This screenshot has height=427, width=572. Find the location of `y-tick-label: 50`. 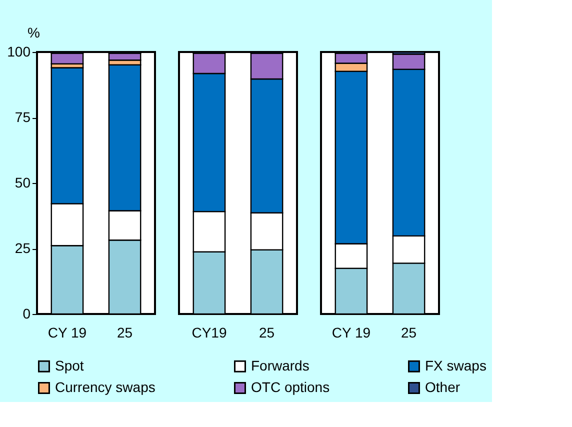

y-tick-label: 50 is located at coordinates (22, 182).